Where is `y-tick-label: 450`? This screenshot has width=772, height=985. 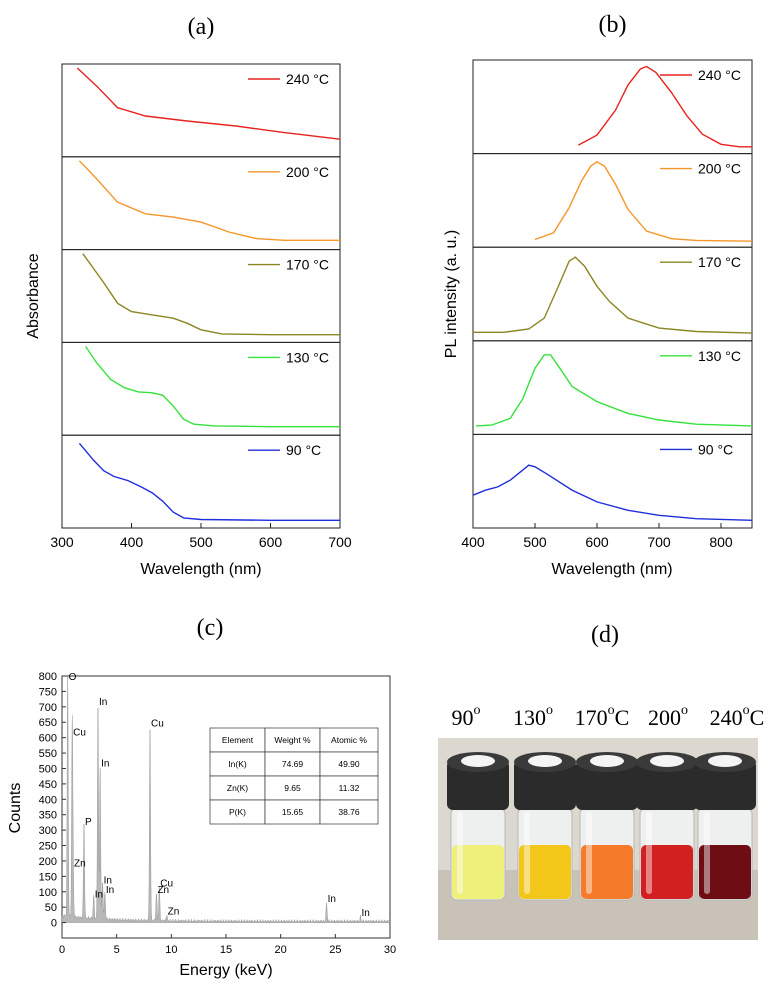
y-tick-label: 450 is located at coordinates (48, 785).